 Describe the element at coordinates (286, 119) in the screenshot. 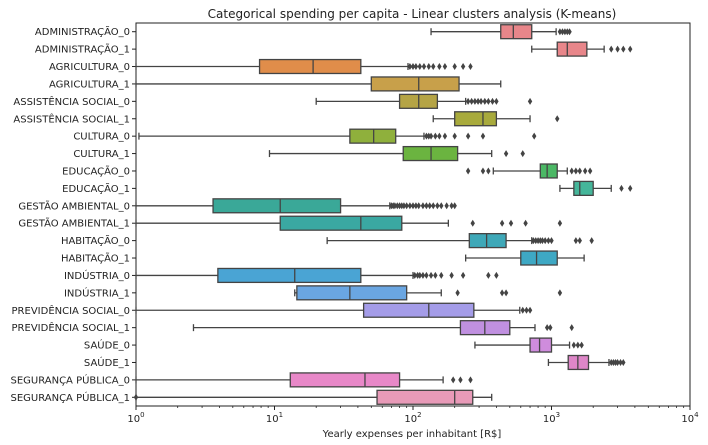

I see `box-row: ASSISTÊNCIA SOCIAL_1` at that location.